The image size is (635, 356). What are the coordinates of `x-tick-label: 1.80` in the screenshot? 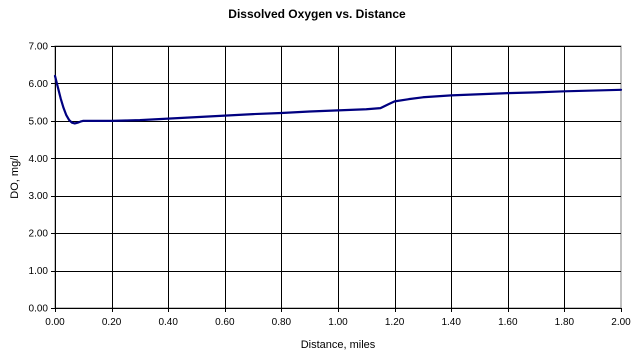 It's located at (565, 322).